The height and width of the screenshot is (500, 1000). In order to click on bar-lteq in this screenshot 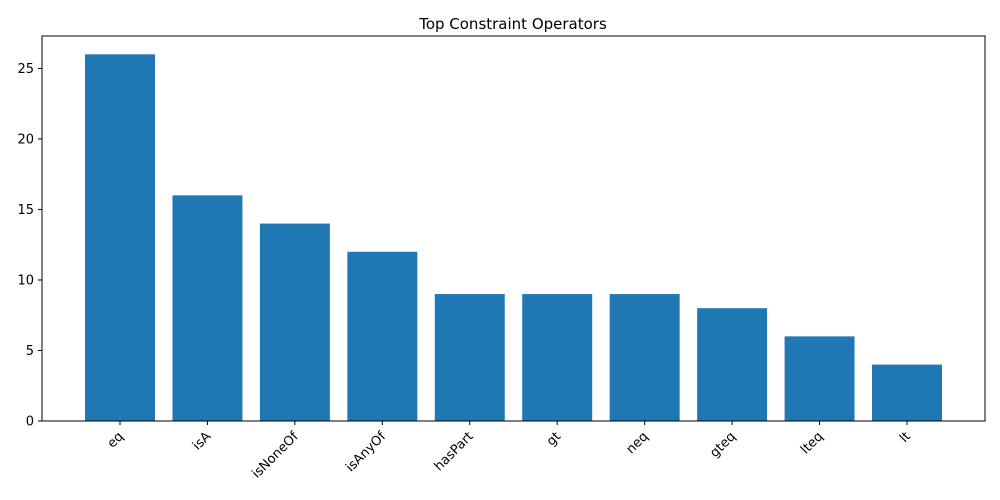, I will do `click(819, 378)`.